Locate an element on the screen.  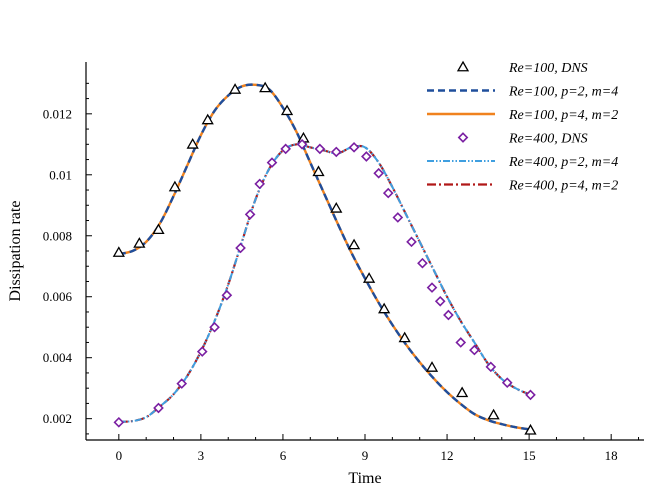
legend-marker-re400-dns is located at coordinates (463, 137).